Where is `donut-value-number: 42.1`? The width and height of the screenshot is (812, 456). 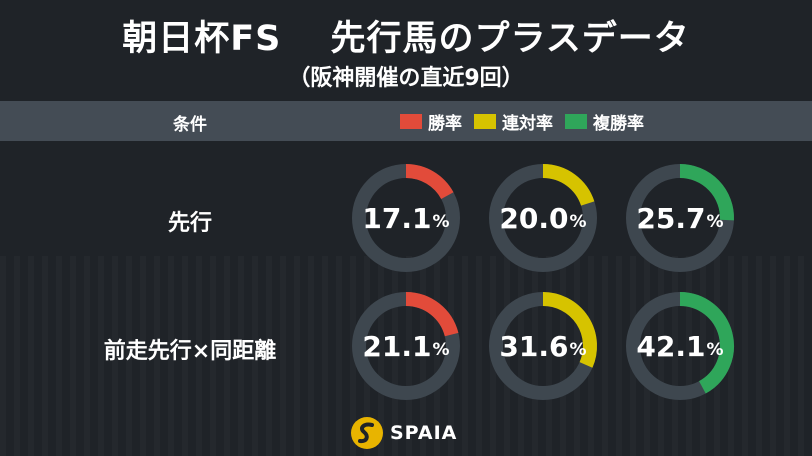
donut-value-number: 42.1 is located at coordinates (671, 346).